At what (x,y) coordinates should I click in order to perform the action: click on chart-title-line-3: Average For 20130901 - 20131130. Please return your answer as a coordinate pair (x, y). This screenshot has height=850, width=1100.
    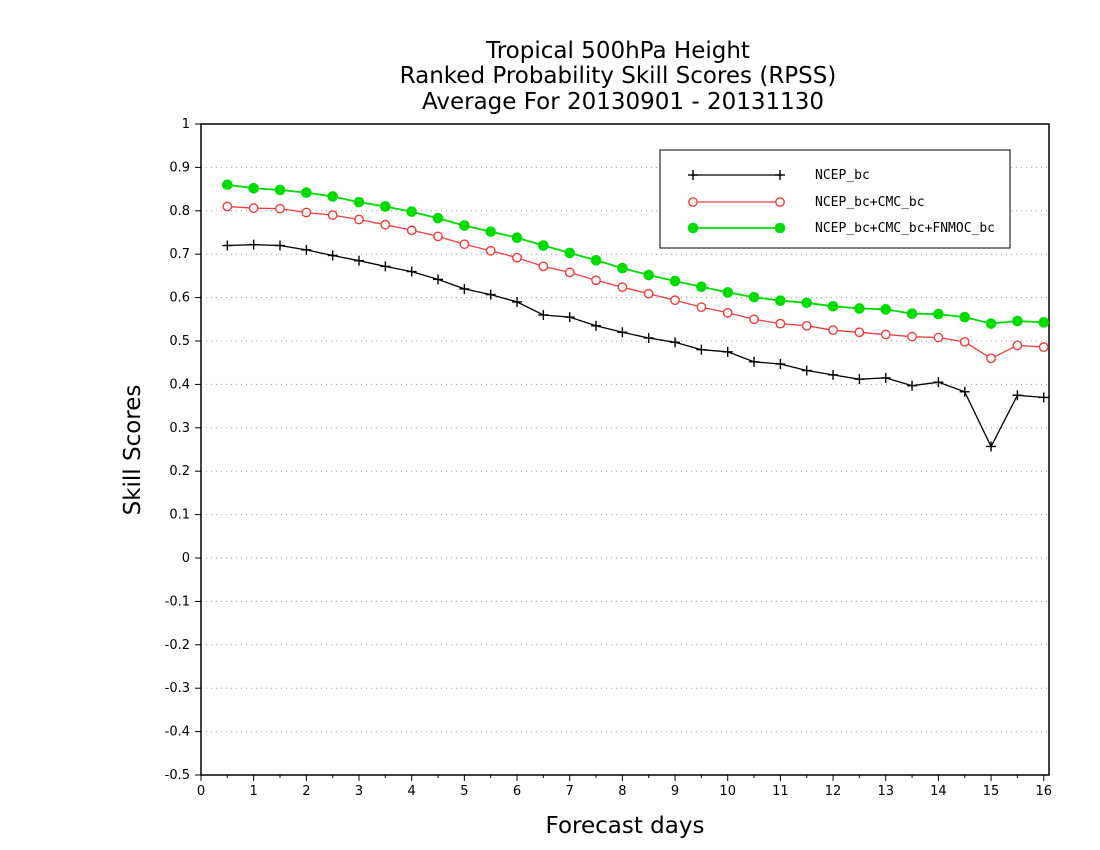
    Looking at the image, I should click on (623, 102).